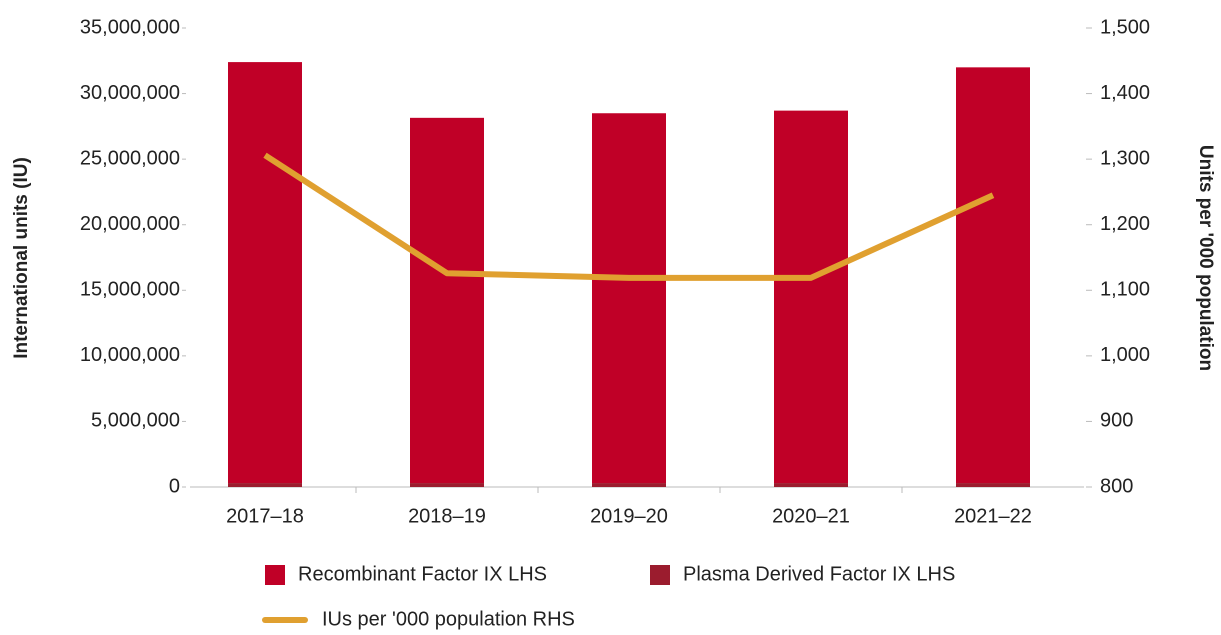 The height and width of the screenshot is (635, 1221). Describe the element at coordinates (447, 516) in the screenshot. I see `x-tick-label: 2018–19` at that location.